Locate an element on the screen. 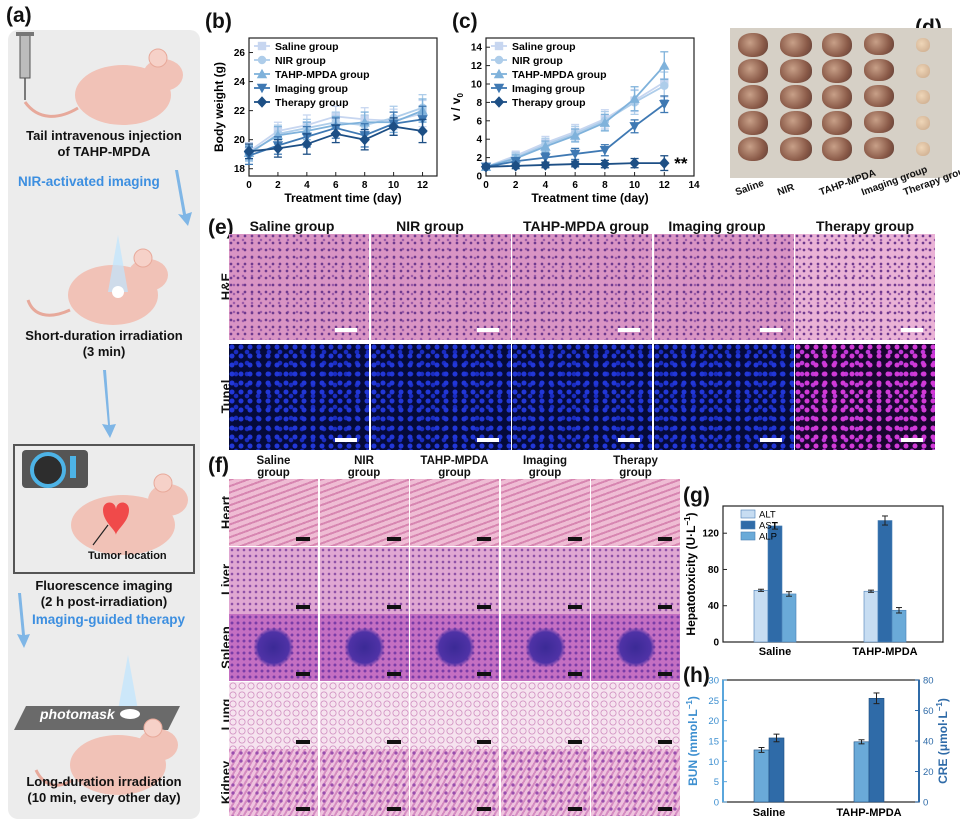  f-group-title: Saline group is located at coordinates (273, 467).